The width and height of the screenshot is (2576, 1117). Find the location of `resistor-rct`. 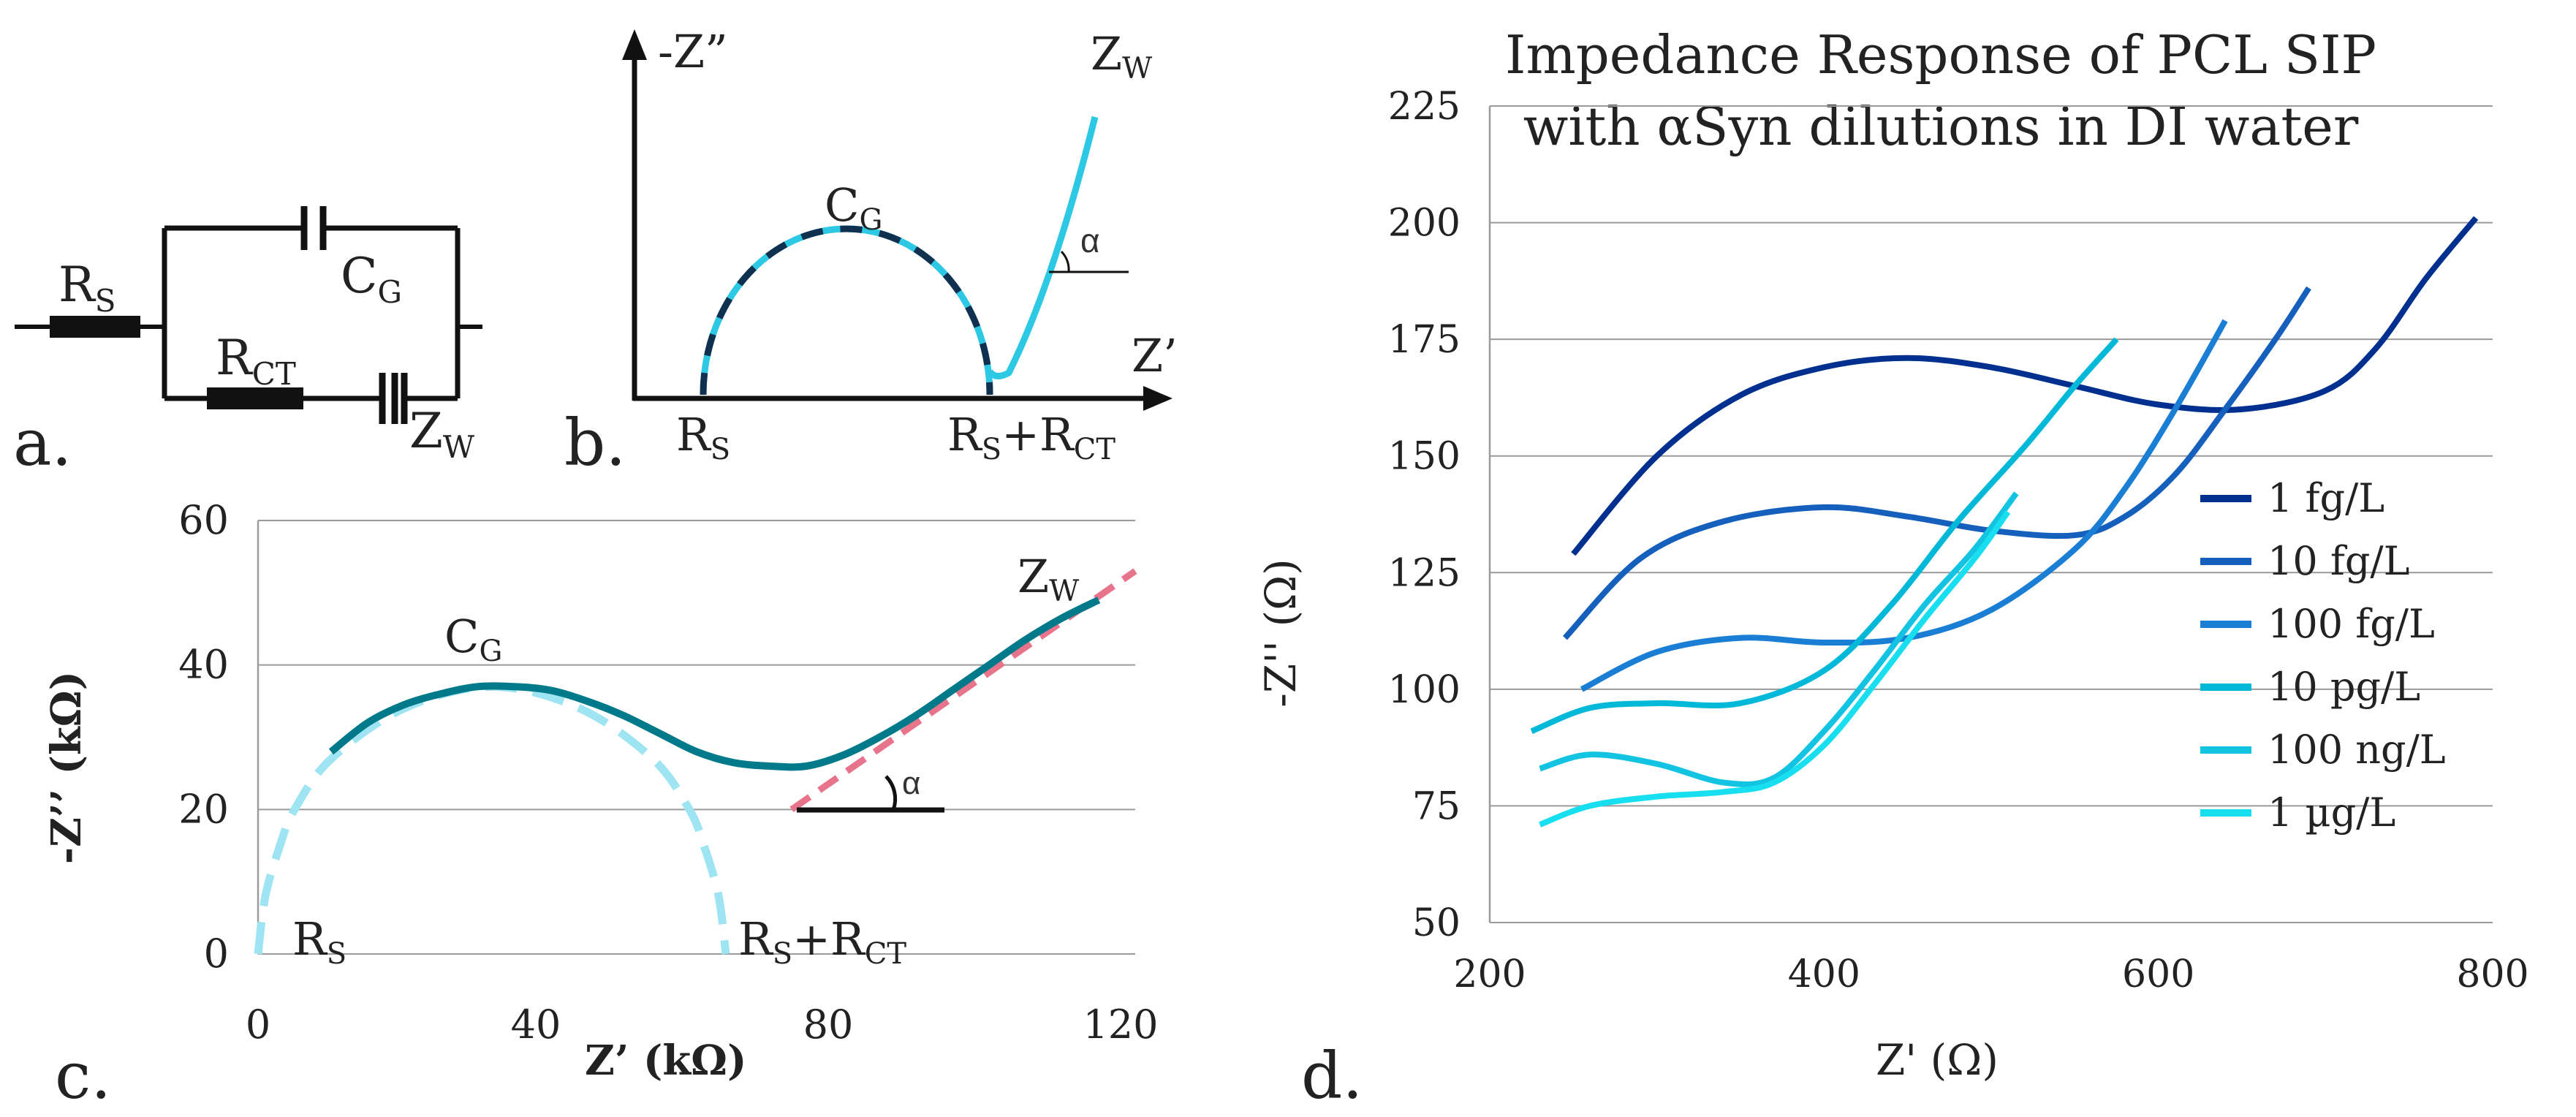

resistor-rct is located at coordinates (255, 398).